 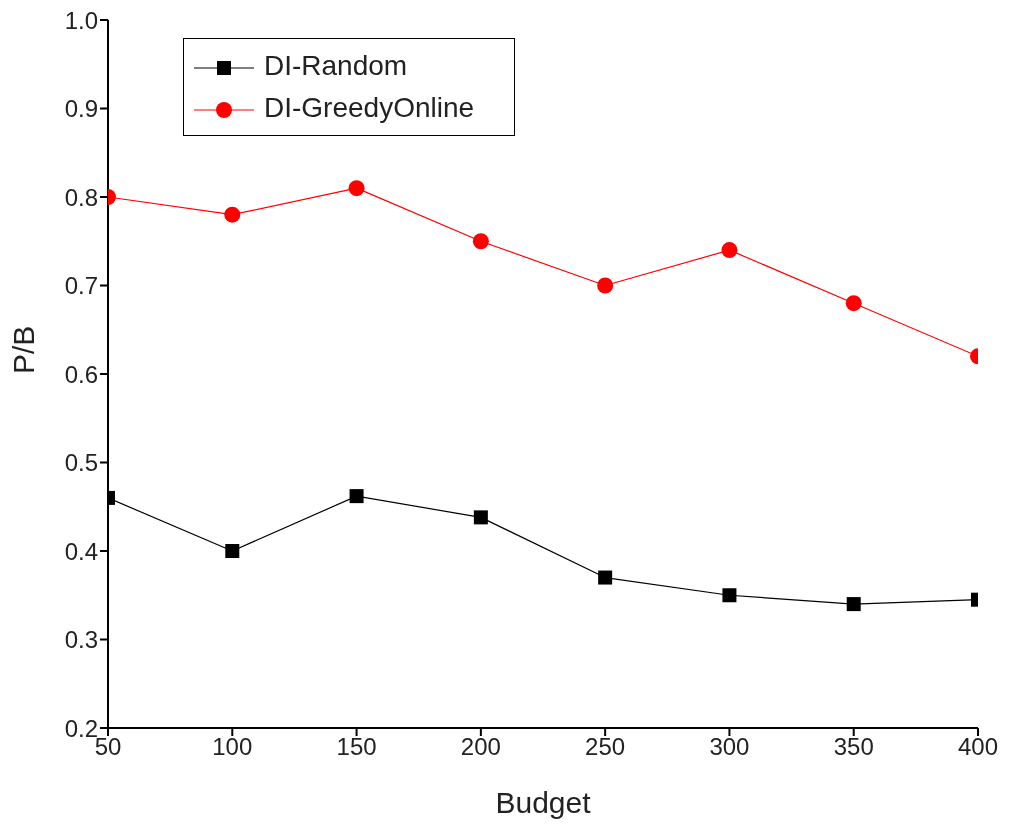 I want to click on y-tick-label: 0.6, so click(x=81, y=374).